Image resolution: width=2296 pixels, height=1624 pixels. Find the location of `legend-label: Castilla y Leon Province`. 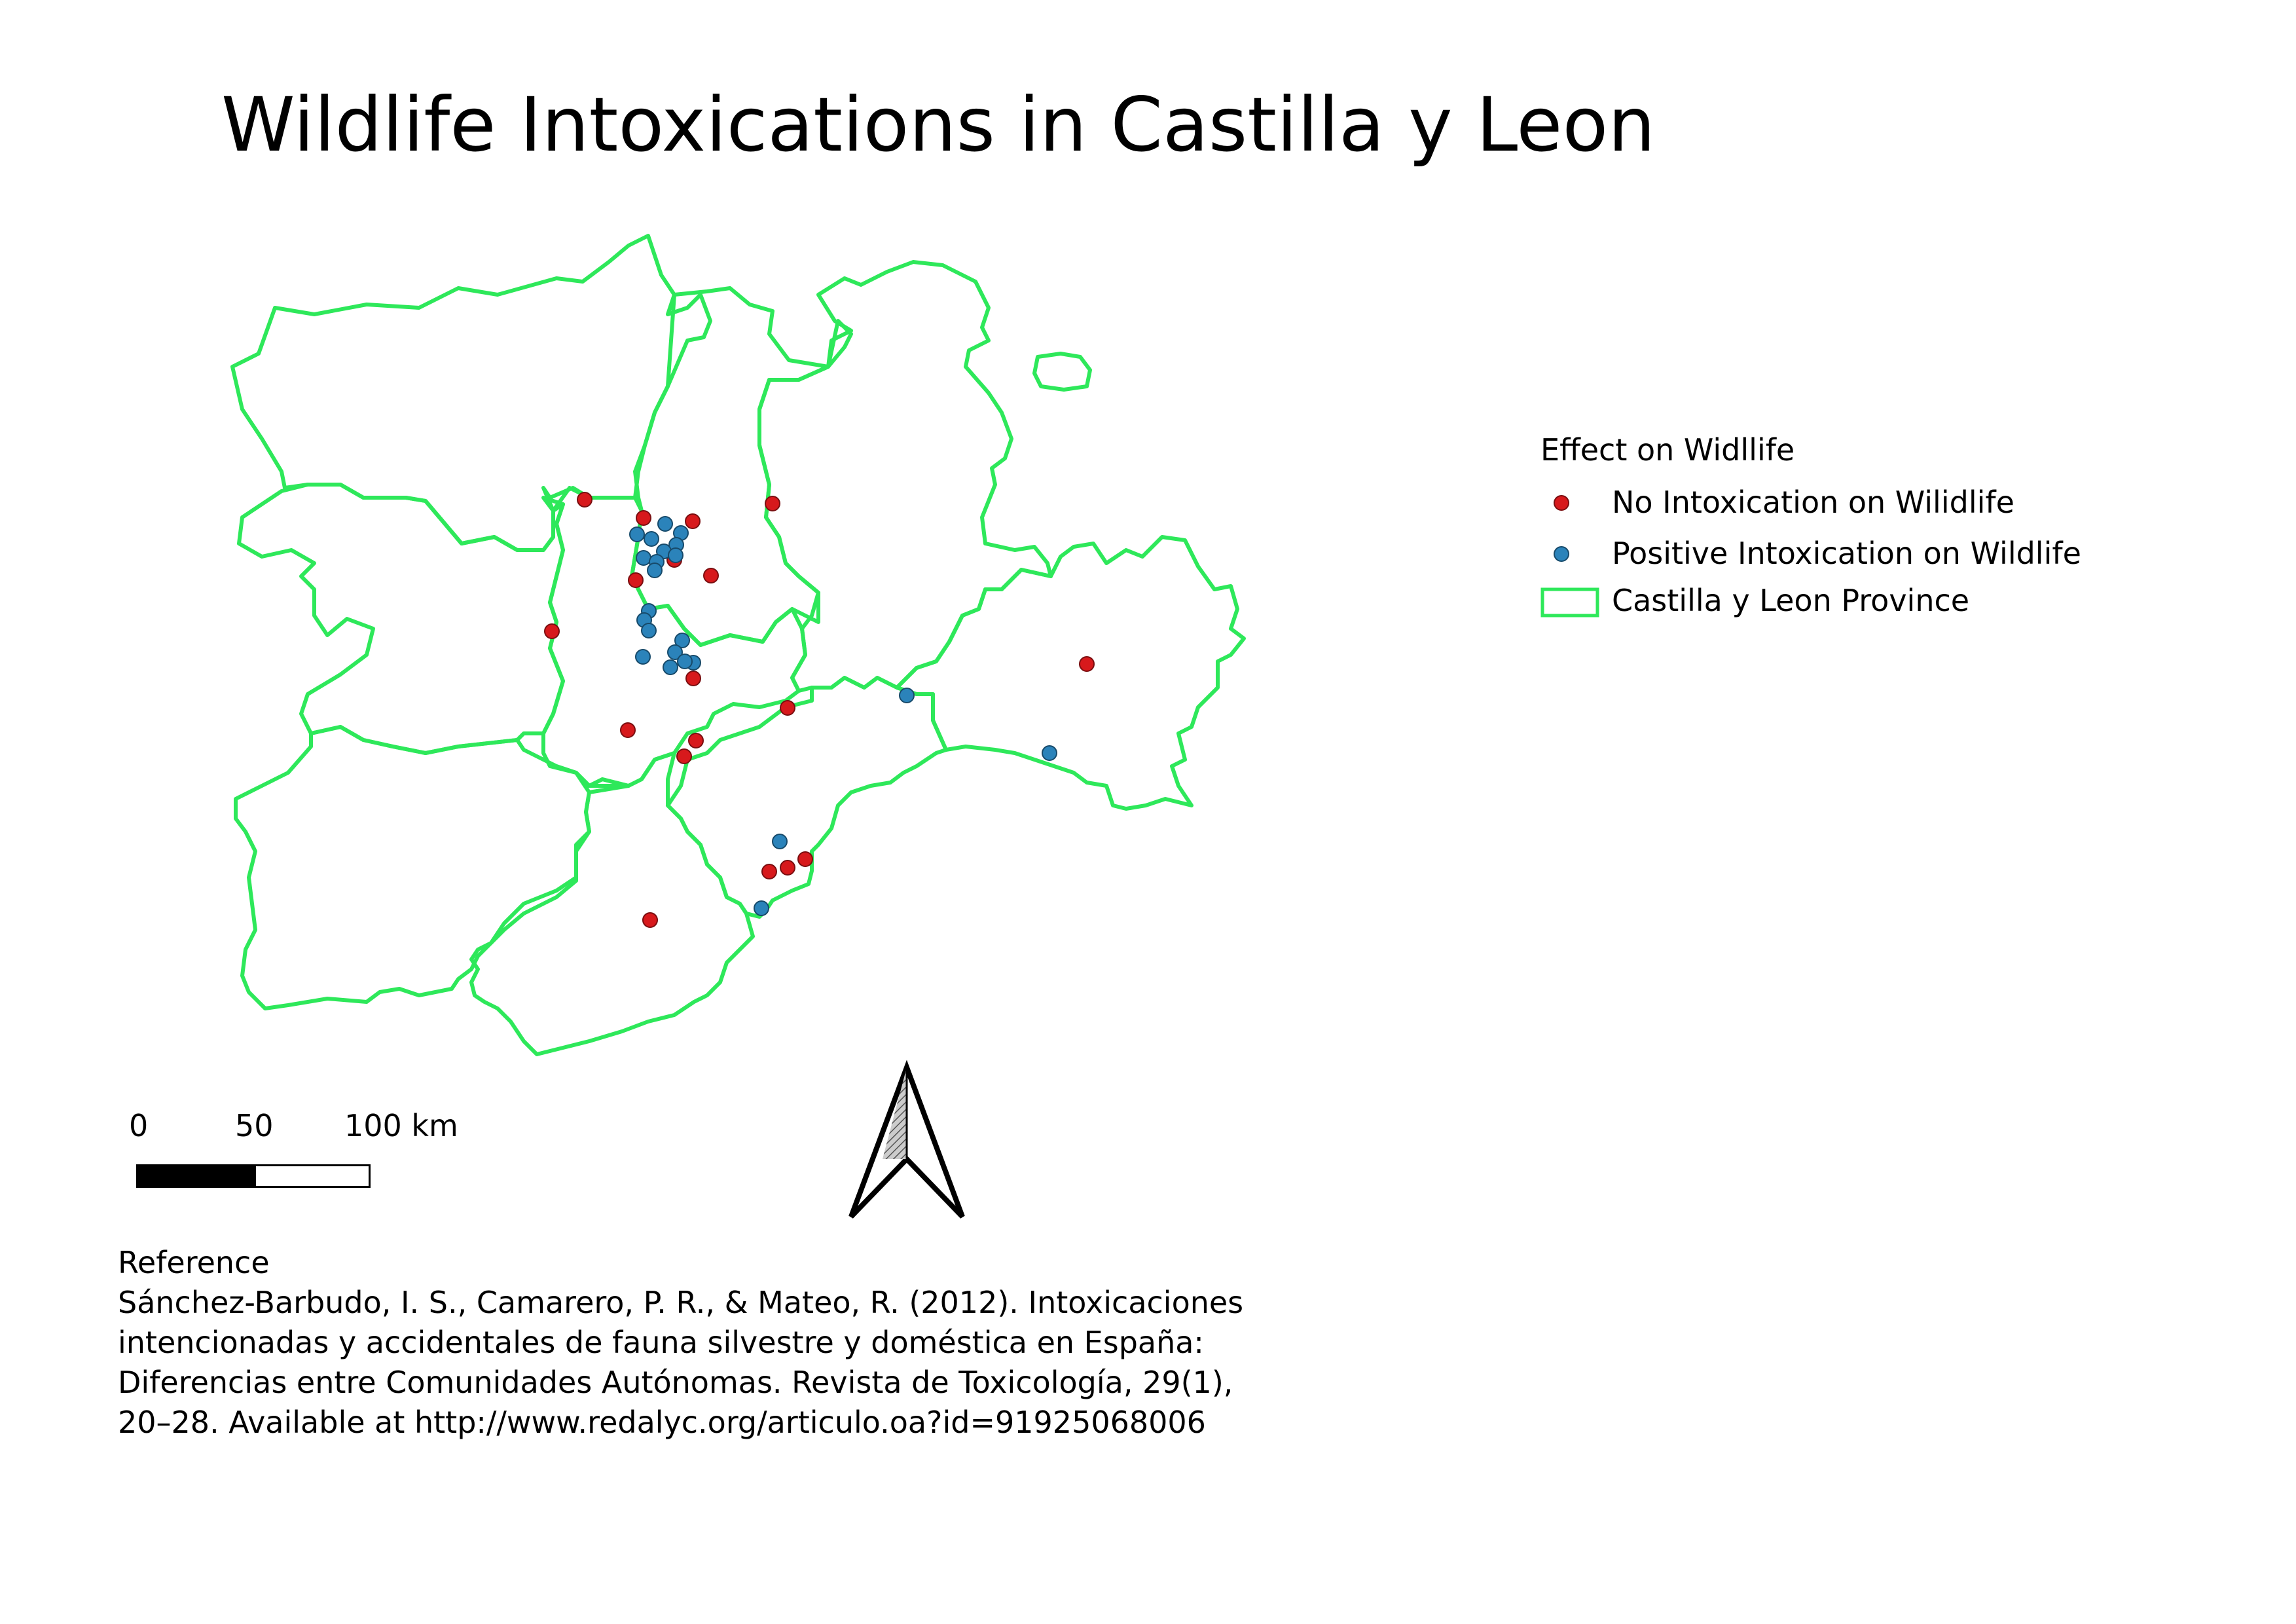

legend-label: Castilla y Leon Province is located at coordinates (1791, 600).